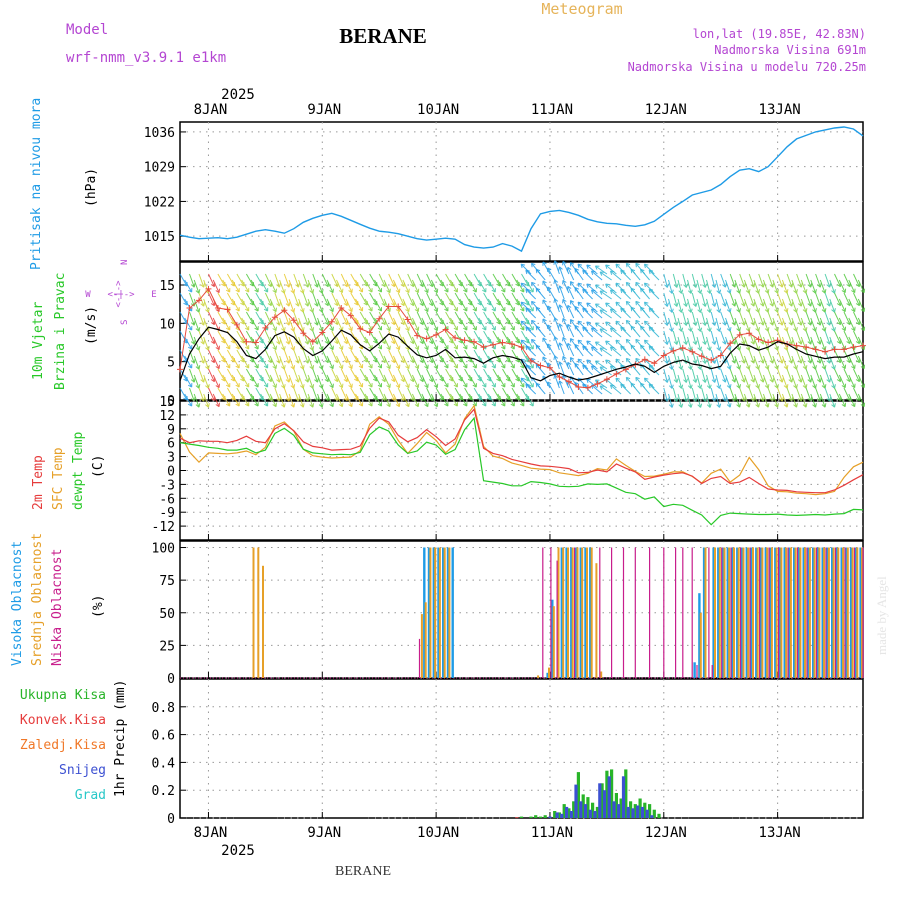  Describe the element at coordinates (163, 708) in the screenshot. I see `y-tick-label: 0.8` at that location.